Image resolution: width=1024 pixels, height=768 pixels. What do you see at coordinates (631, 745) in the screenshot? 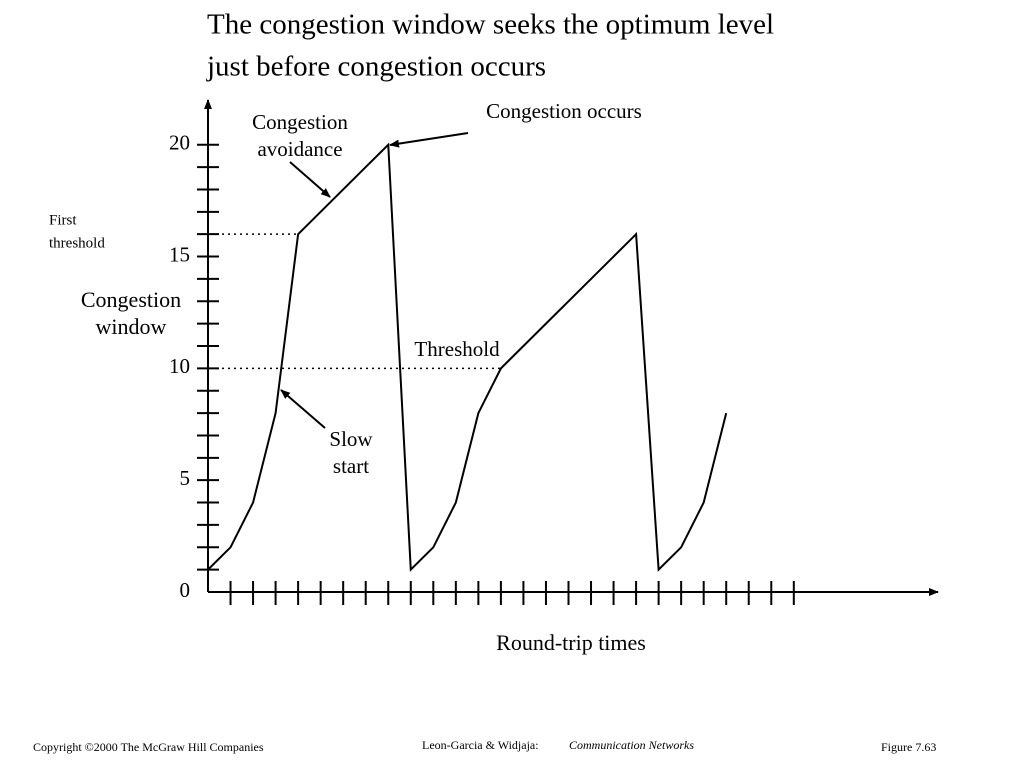
I see `book: Communication Networks` at bounding box center [631, 745].